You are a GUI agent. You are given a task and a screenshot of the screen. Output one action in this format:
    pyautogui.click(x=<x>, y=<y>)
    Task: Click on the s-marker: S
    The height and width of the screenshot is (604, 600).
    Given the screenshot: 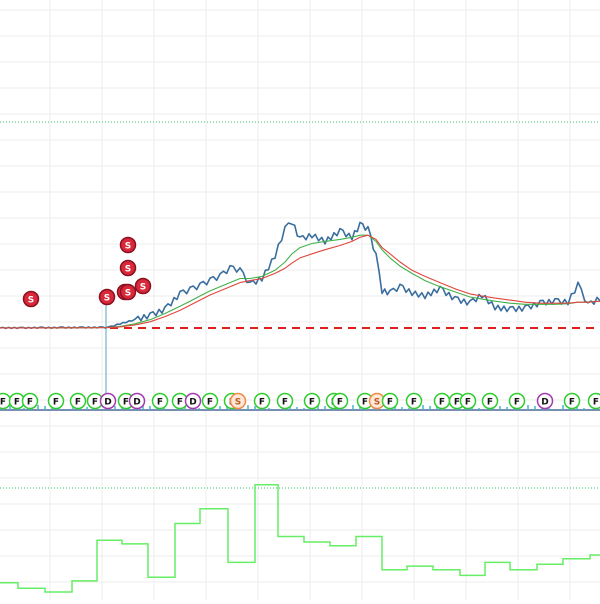 What is the action you would take?
    pyautogui.click(x=238, y=401)
    